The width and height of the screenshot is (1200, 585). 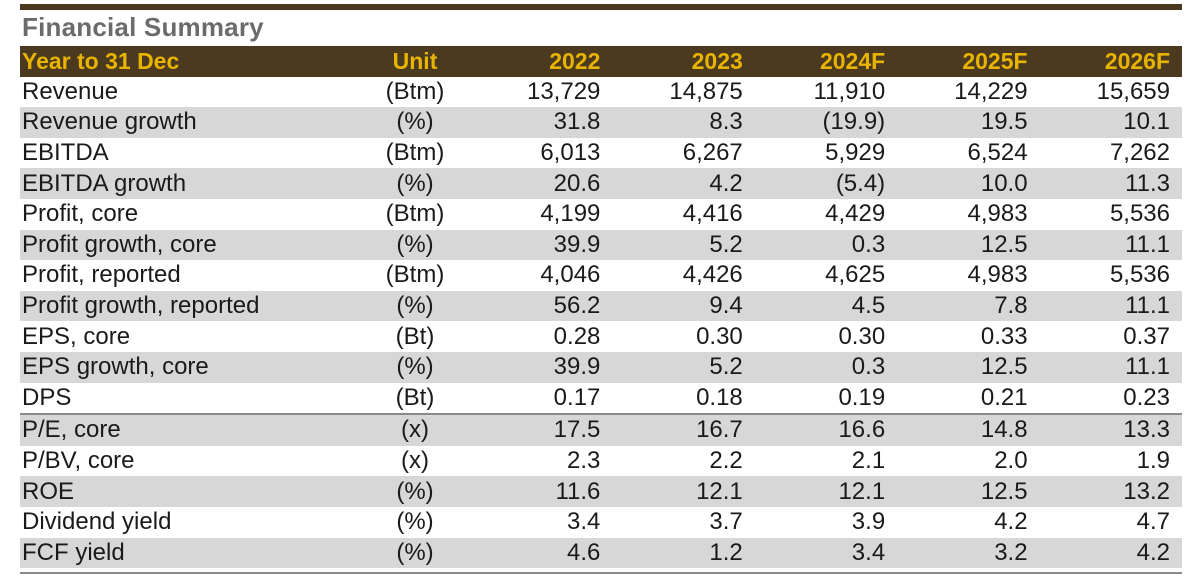 What do you see at coordinates (541, 491) in the screenshot?
I see `row-value: 11.6` at bounding box center [541, 491].